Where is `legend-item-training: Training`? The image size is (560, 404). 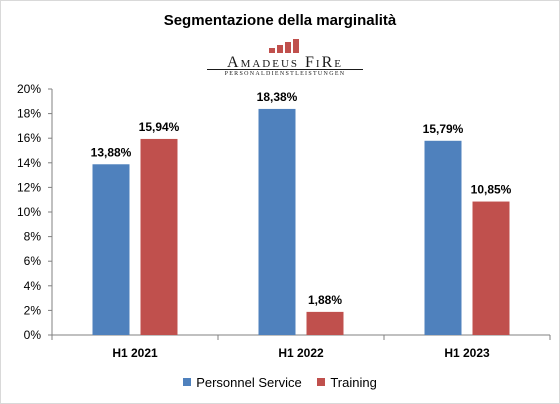
legend-item-training: Training is located at coordinates (347, 382).